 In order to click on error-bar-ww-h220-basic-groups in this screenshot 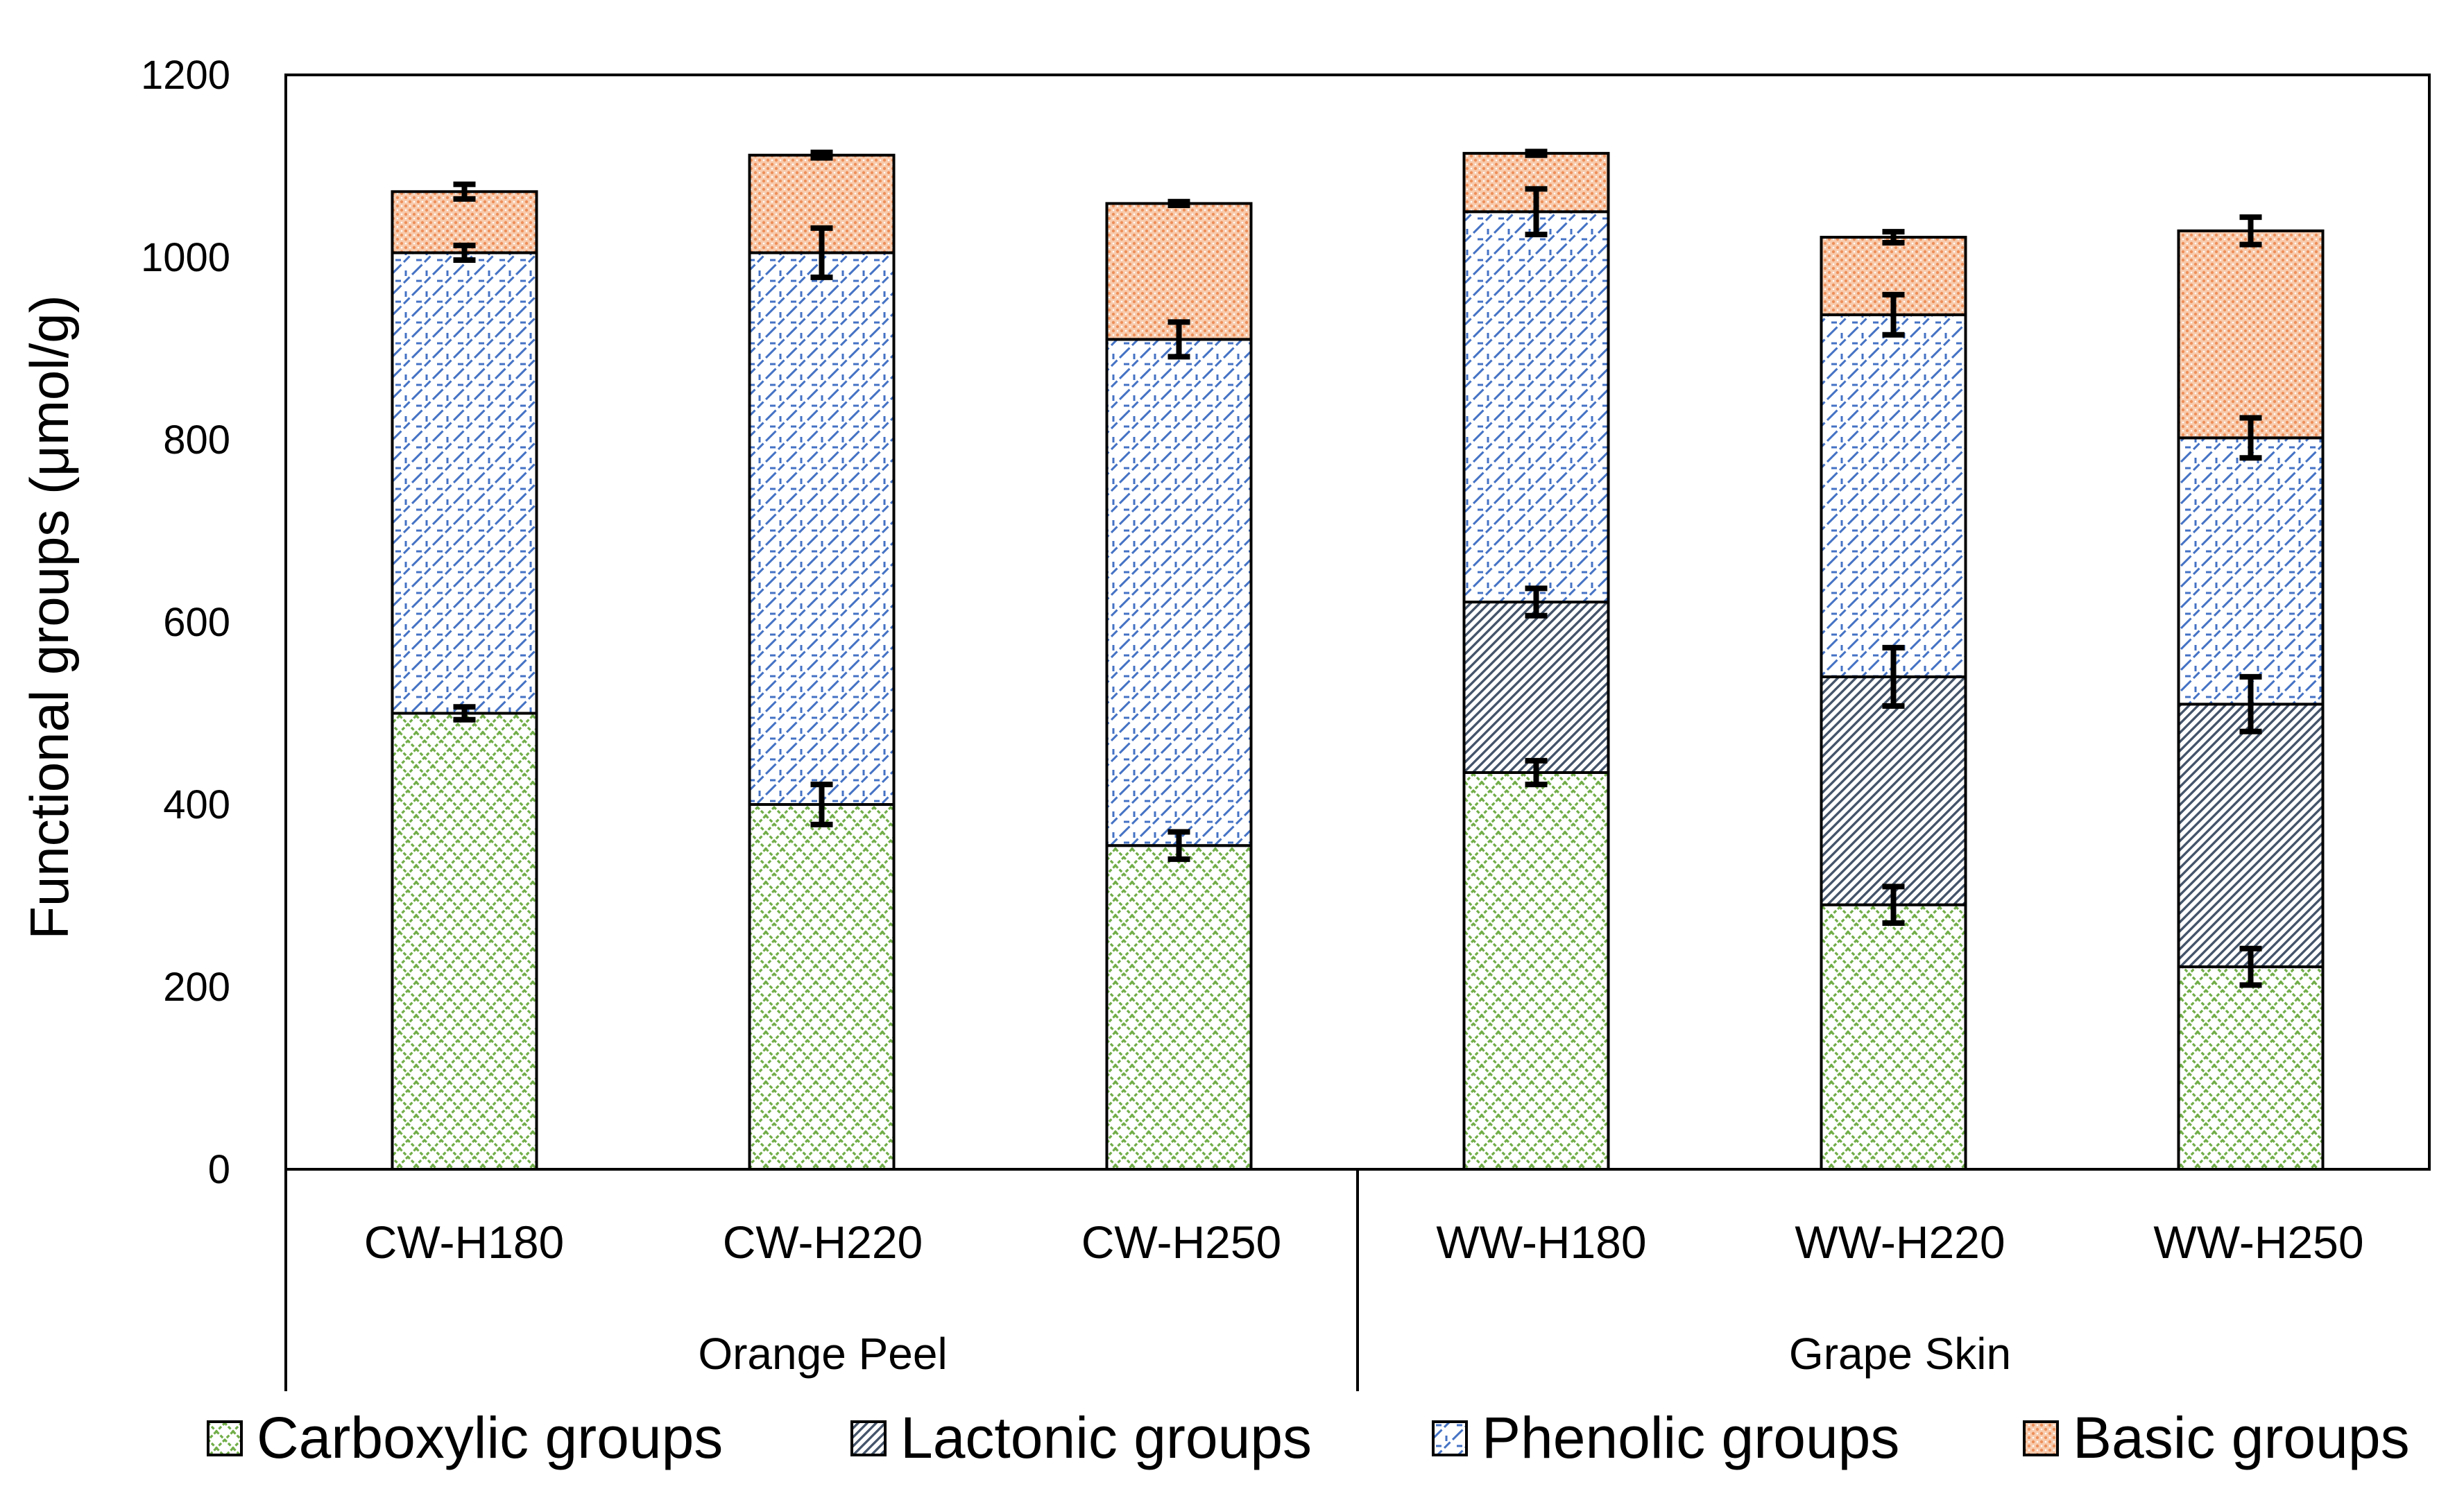, I will do `click(1893, 237)`.